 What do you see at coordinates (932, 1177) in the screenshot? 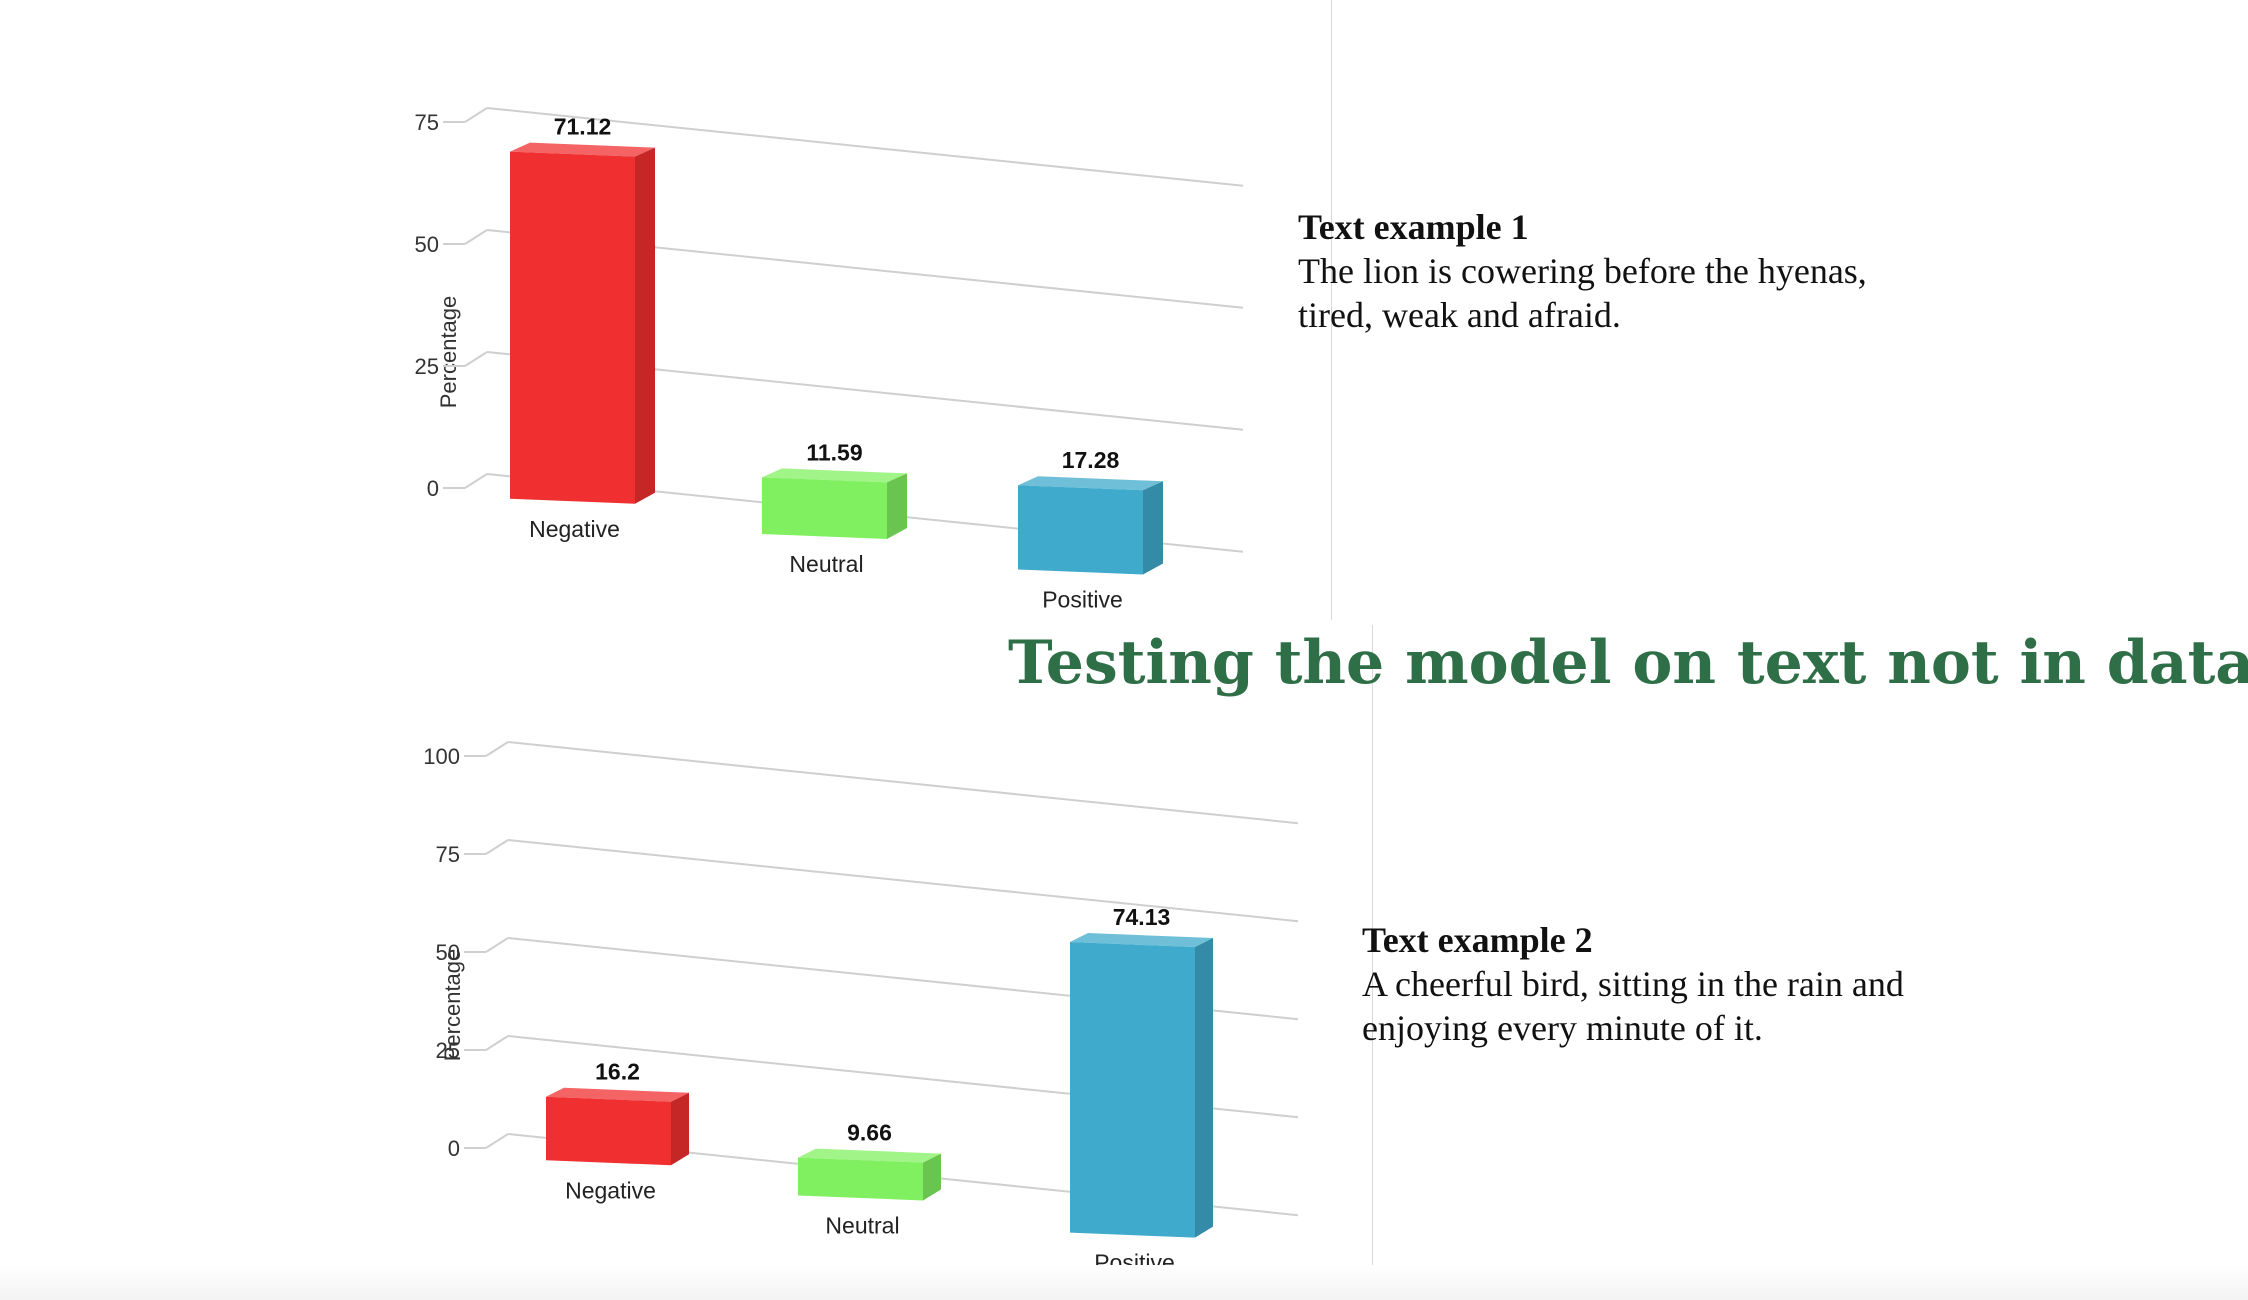
I see `chart-2-bar-neutral-side` at bounding box center [932, 1177].